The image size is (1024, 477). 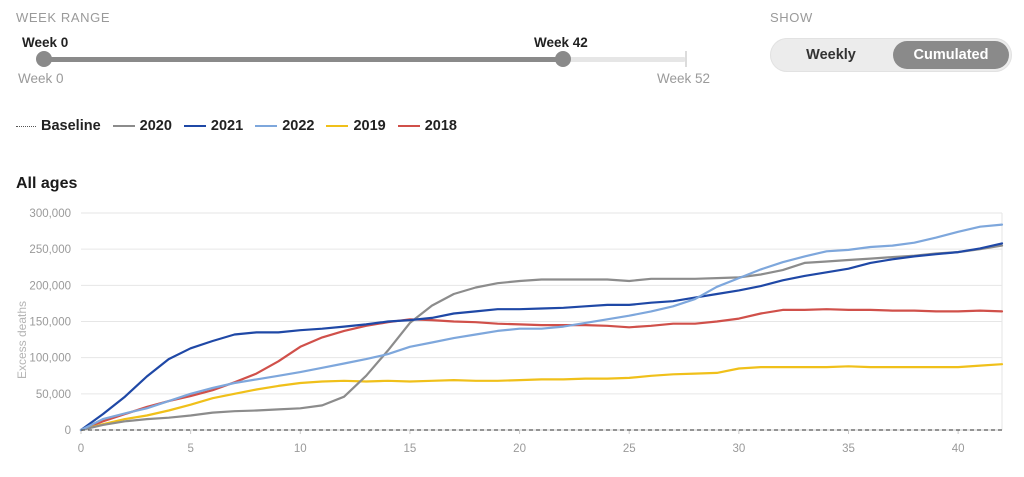 I want to click on legend-swatch-baseline, so click(x=26, y=126).